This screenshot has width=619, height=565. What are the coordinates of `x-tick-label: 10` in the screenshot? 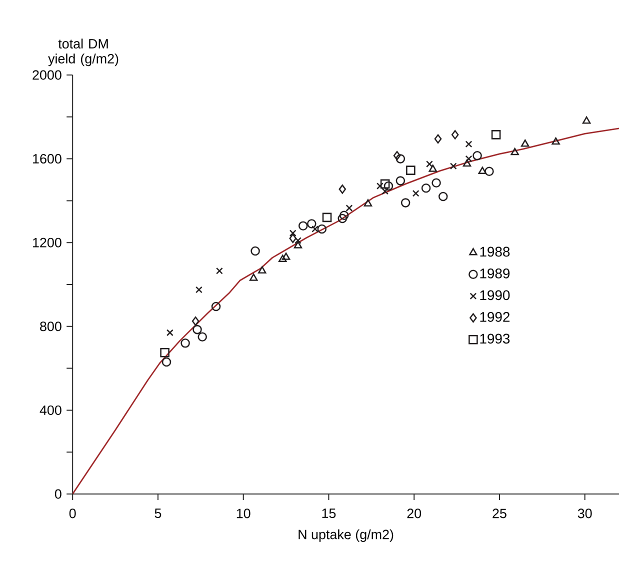 It's located at (243, 513).